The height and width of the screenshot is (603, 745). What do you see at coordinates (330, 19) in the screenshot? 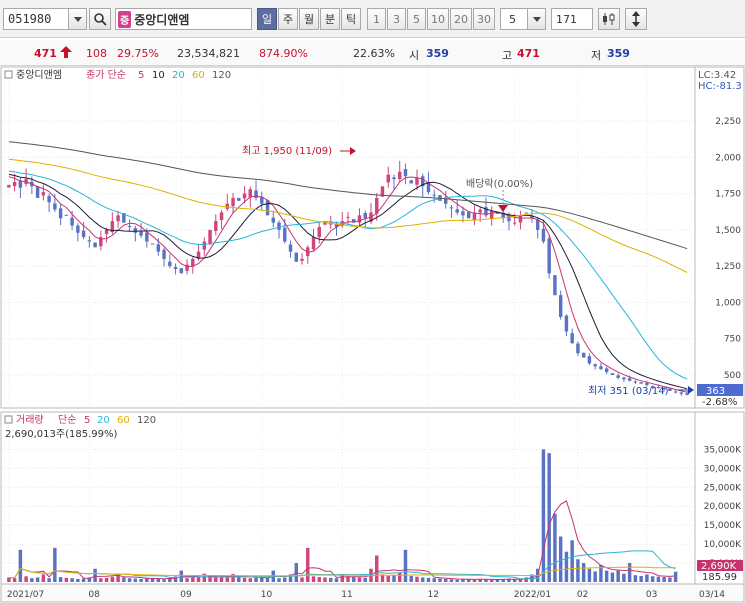
I see `period-minute-button: 분` at bounding box center [330, 19].